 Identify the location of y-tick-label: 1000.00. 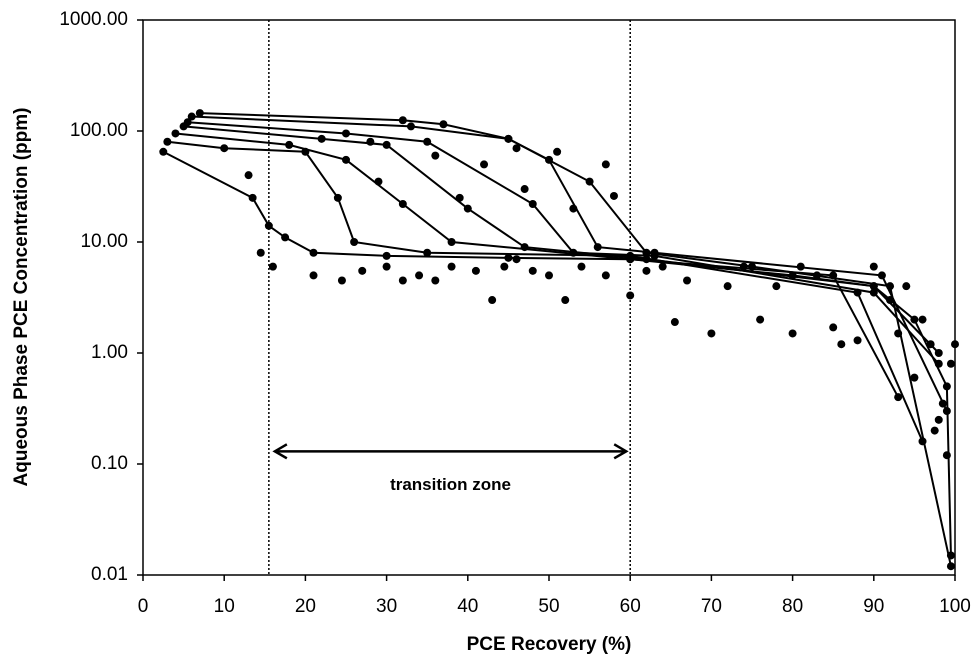
(93, 19).